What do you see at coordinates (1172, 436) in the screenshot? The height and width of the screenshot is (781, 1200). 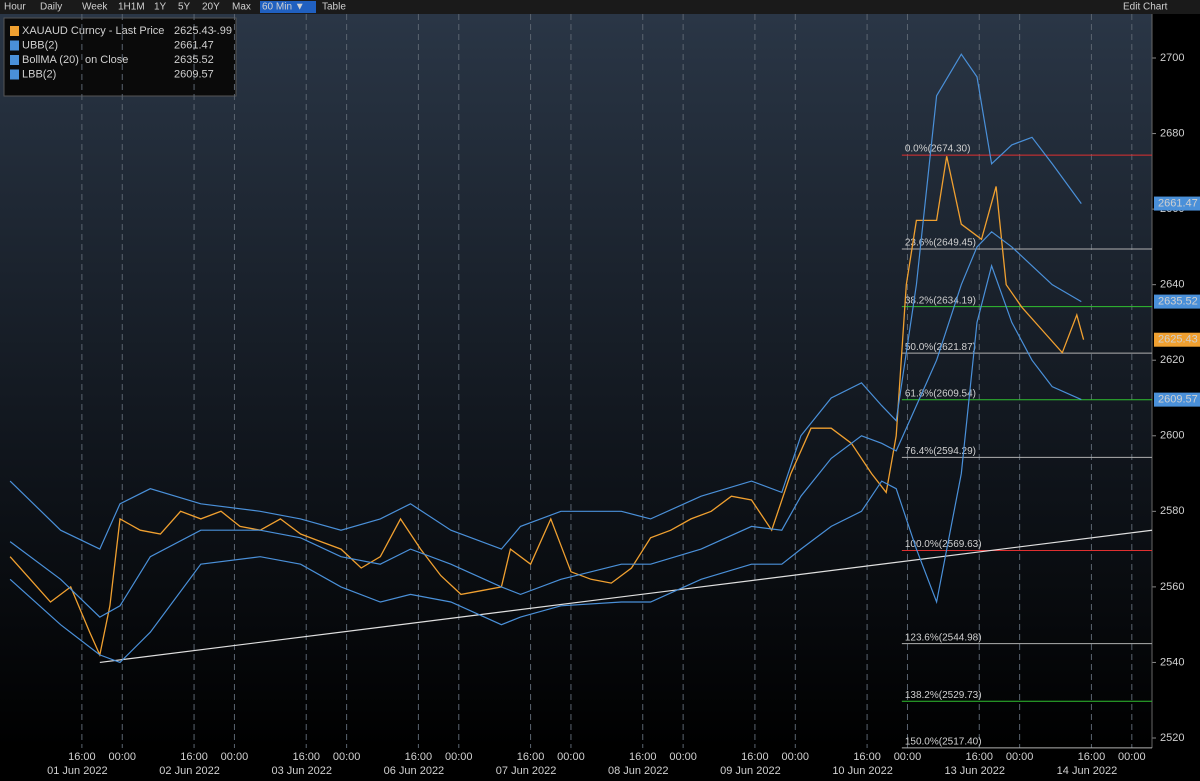 I see `y-tick-label: 2600` at bounding box center [1172, 436].